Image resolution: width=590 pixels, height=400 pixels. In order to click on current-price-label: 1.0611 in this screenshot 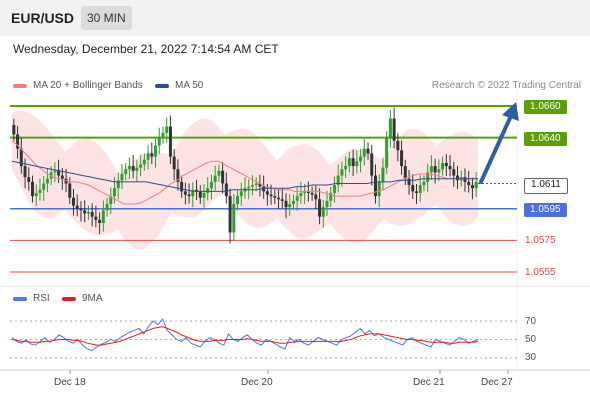, I will do `click(546, 186)`.